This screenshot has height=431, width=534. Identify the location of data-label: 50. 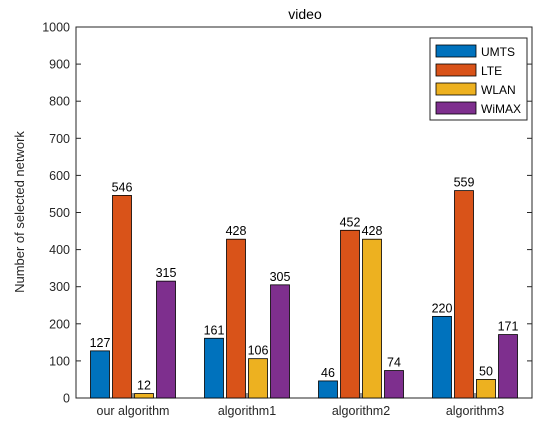
(486, 371).